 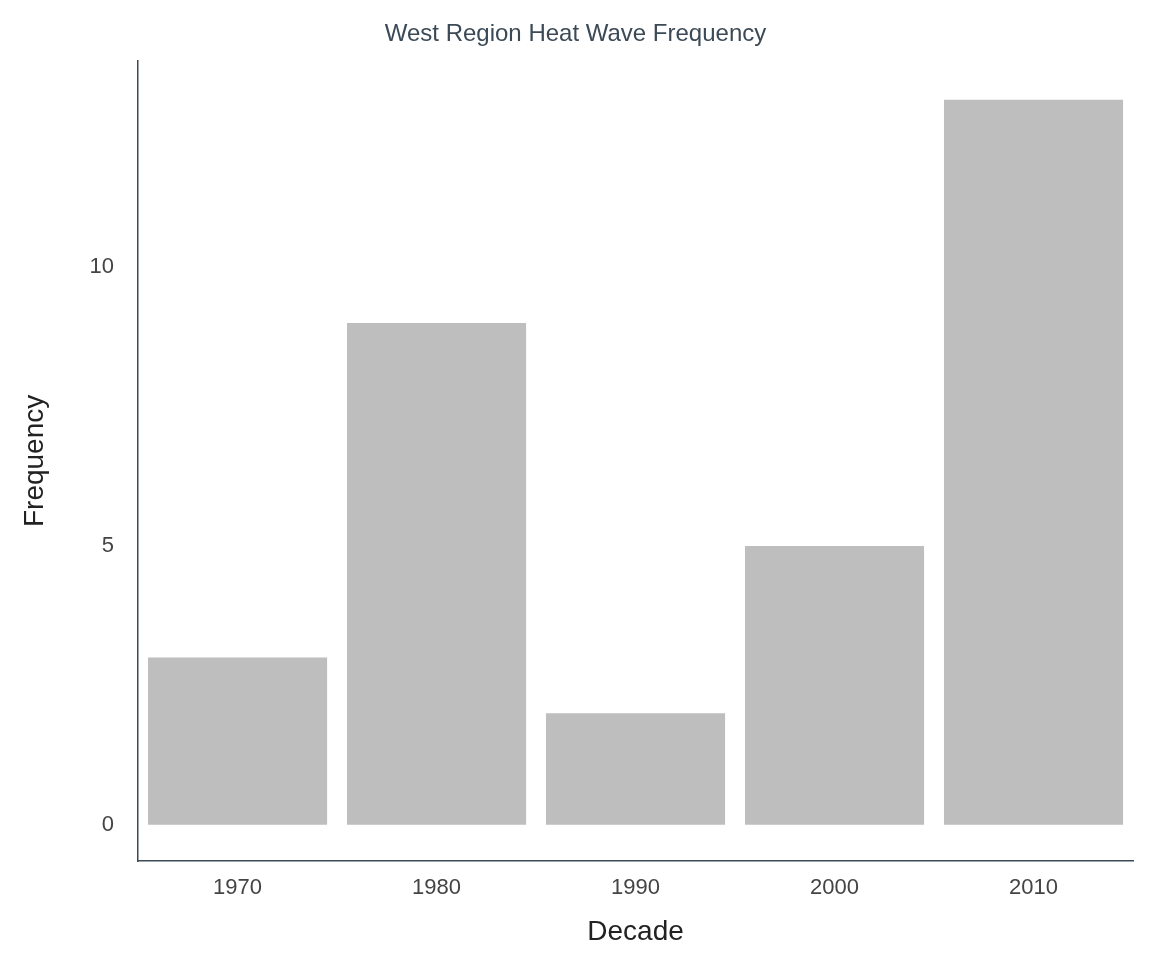 What do you see at coordinates (635, 930) in the screenshot?
I see `x-axis-title: Decade` at bounding box center [635, 930].